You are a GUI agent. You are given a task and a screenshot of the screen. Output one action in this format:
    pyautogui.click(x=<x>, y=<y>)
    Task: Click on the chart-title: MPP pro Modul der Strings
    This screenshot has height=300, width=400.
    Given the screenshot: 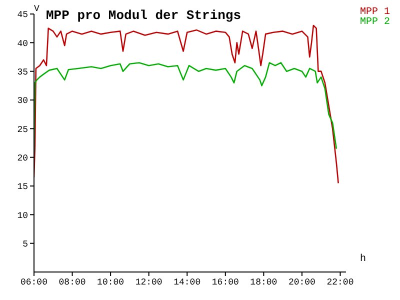 What is the action you would take?
    pyautogui.click(x=144, y=15)
    